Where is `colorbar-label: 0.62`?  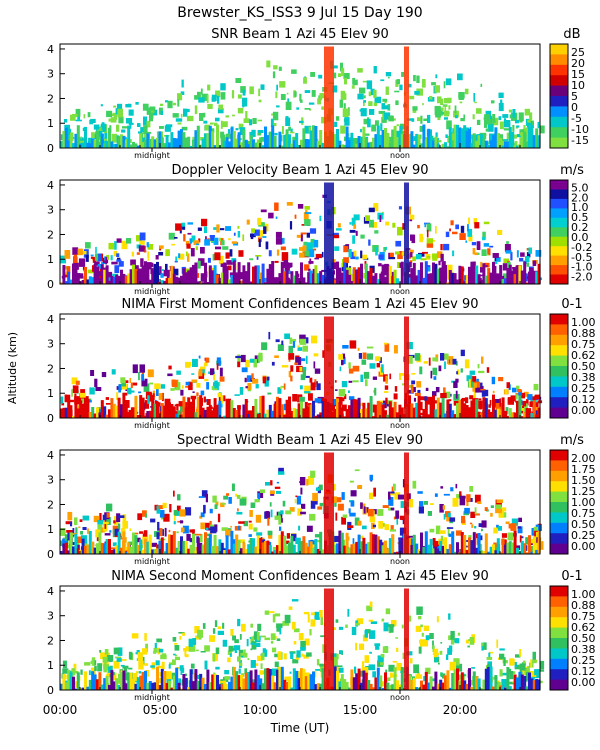
colorbar-label: 0.62 is located at coordinates (583, 627).